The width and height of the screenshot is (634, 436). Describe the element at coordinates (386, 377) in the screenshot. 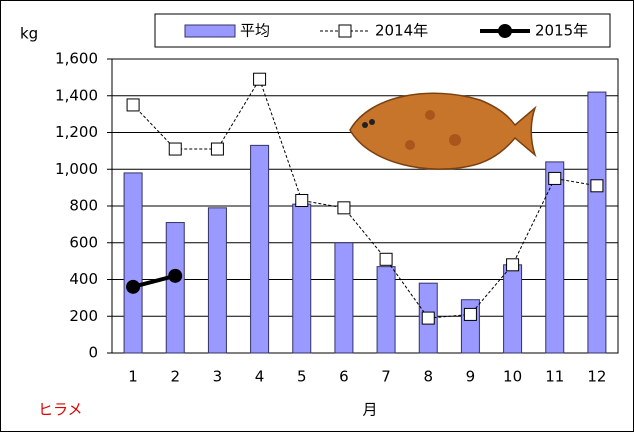

I see `x-tick-label: 7` at that location.